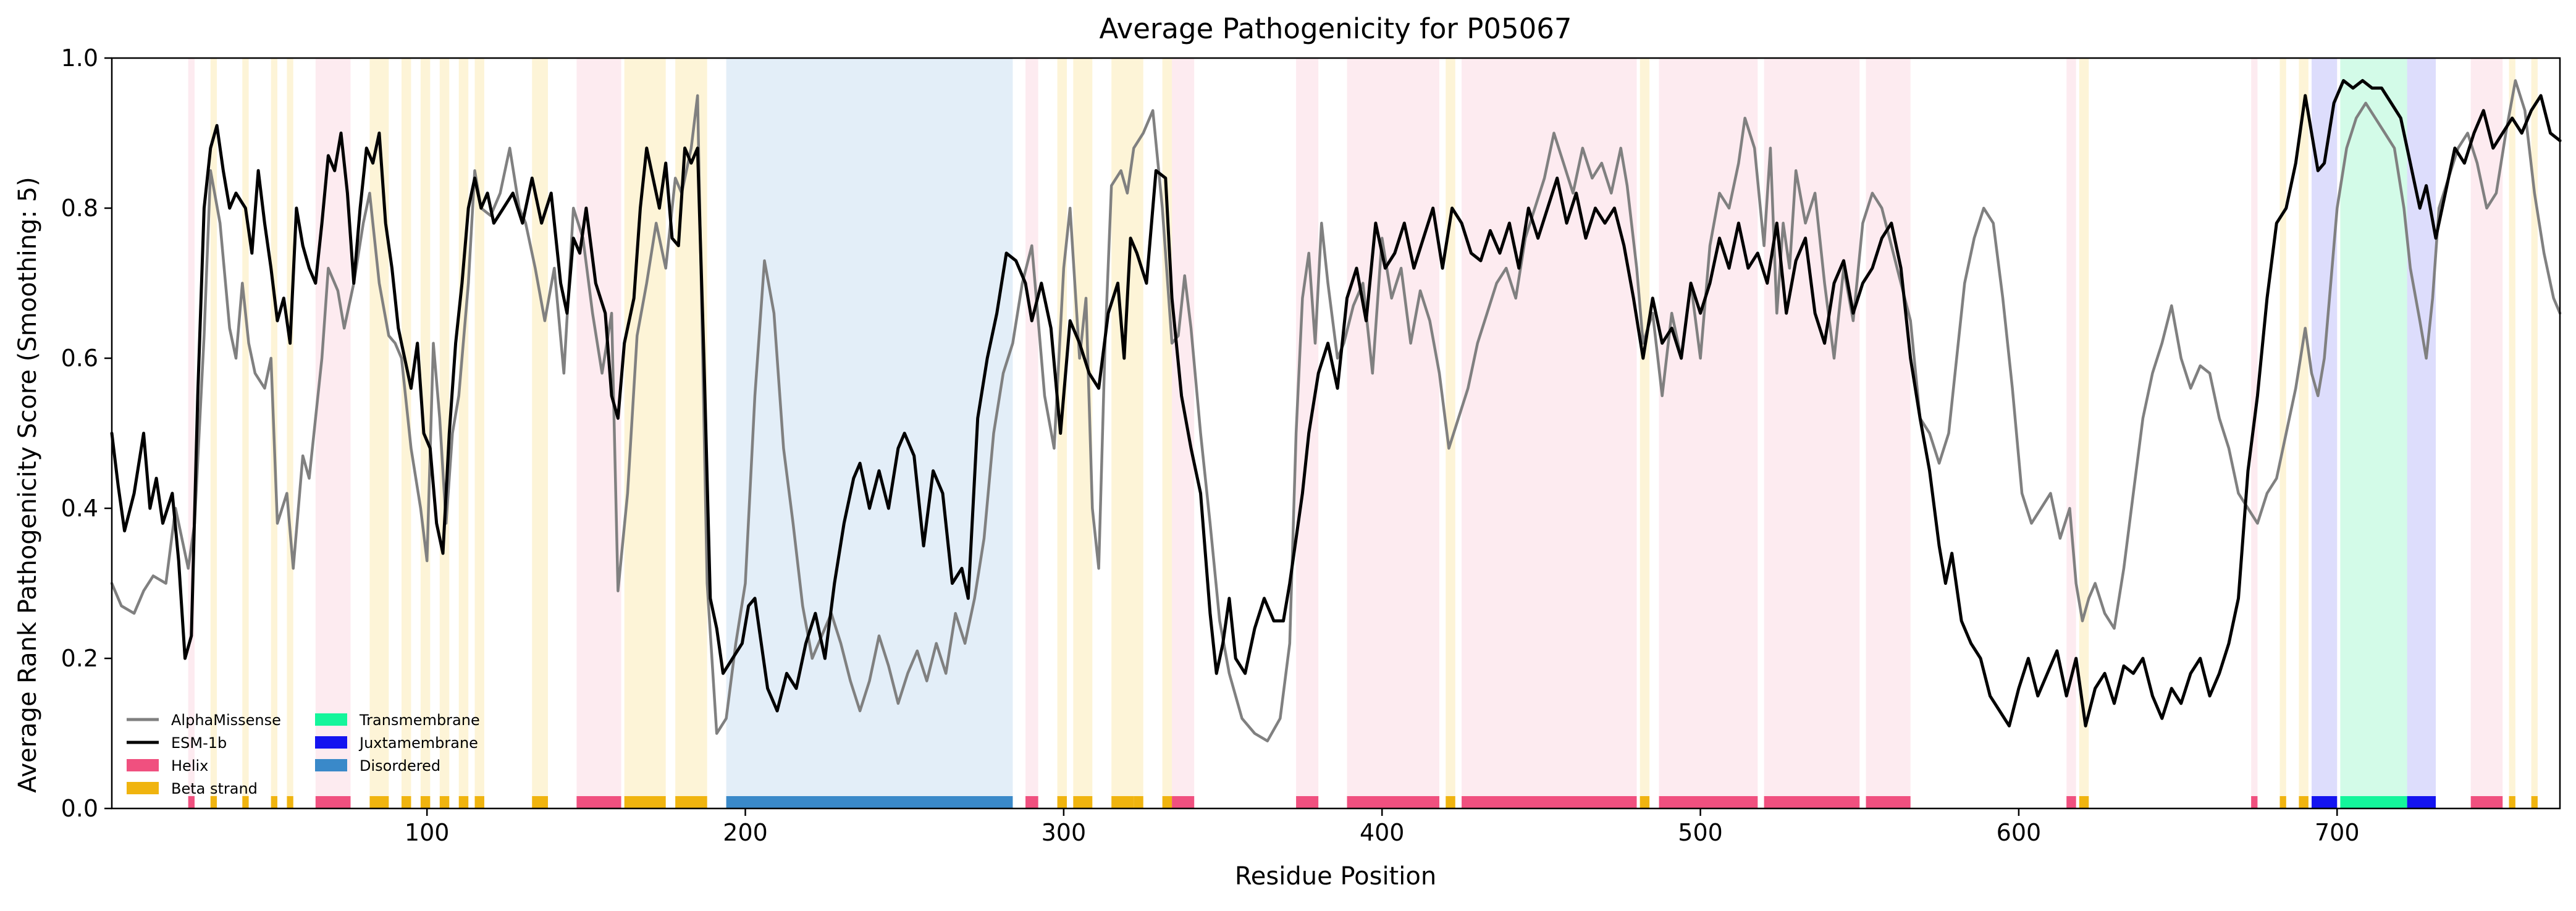  Describe the element at coordinates (143, 788) in the screenshot. I see `legend-swatch-beta-strand` at that location.